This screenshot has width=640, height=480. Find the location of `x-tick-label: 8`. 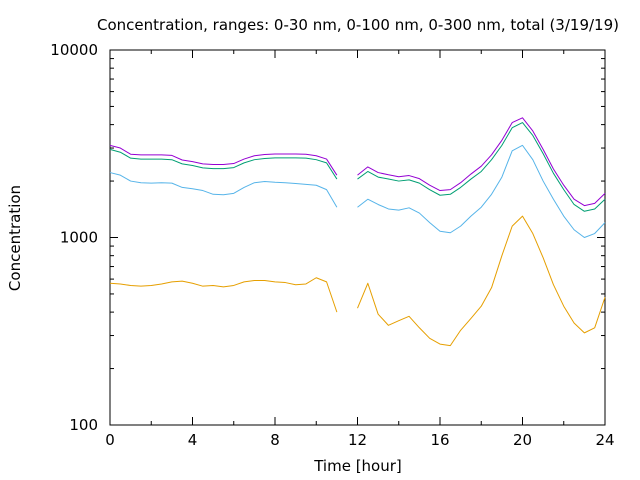

x-tick-label: 8 is located at coordinates (275, 440).